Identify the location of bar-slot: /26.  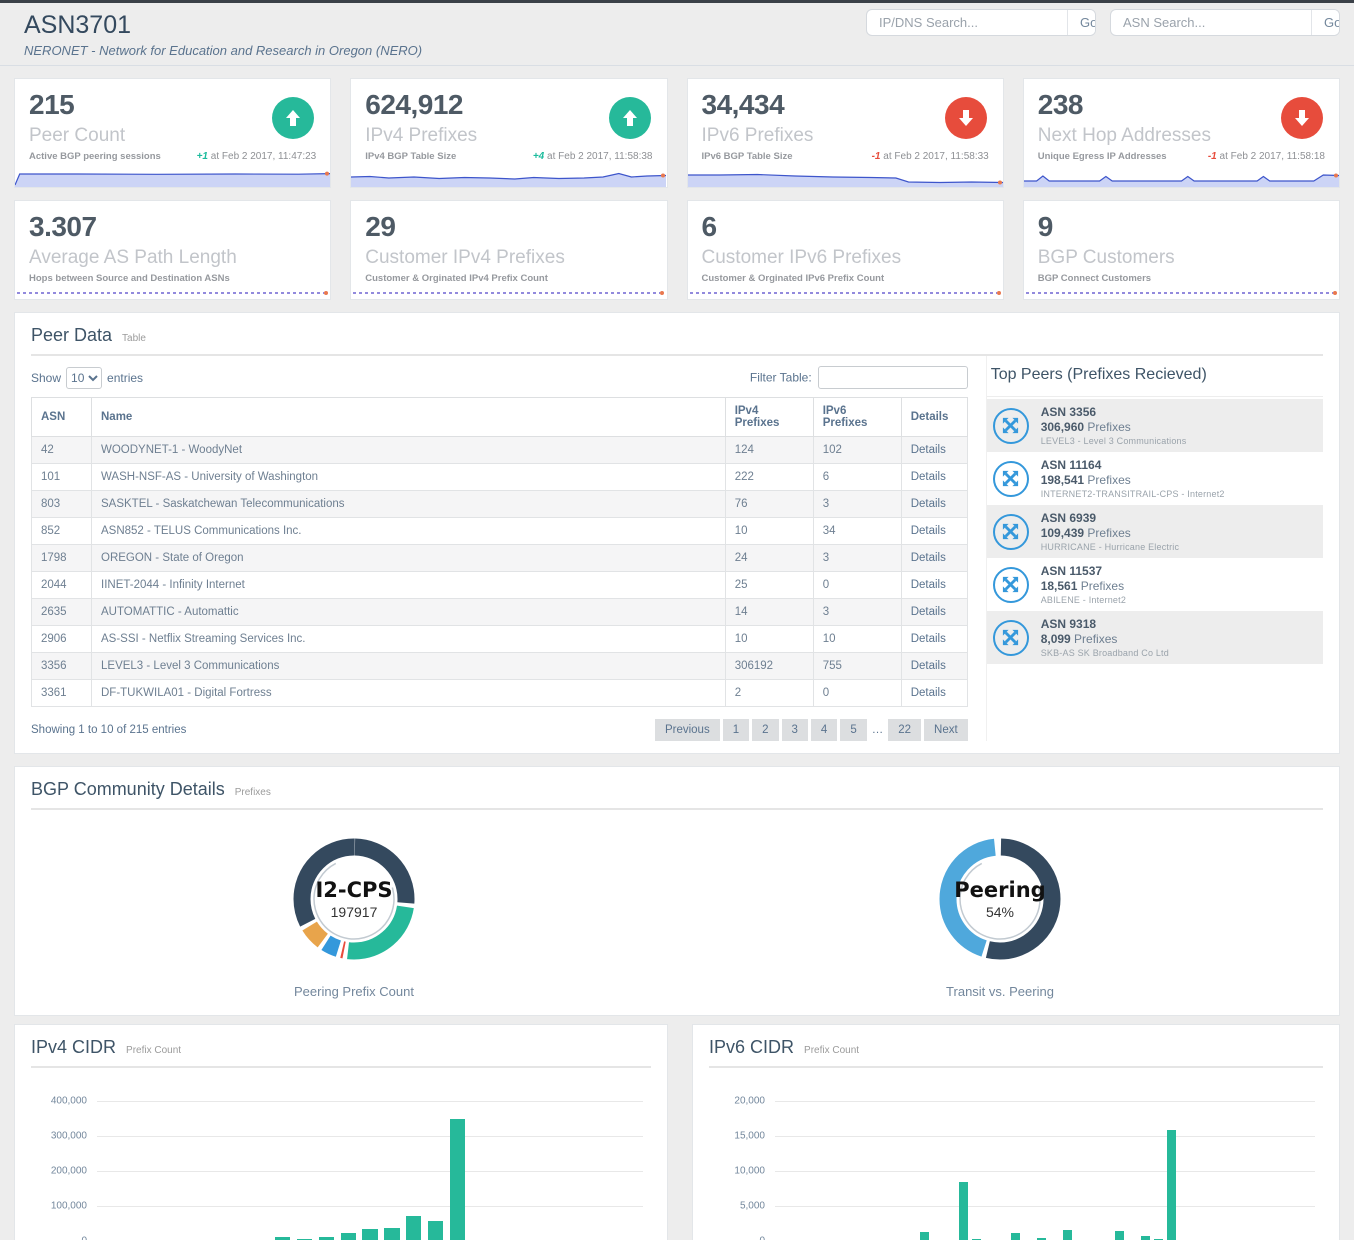
(885, 1171).